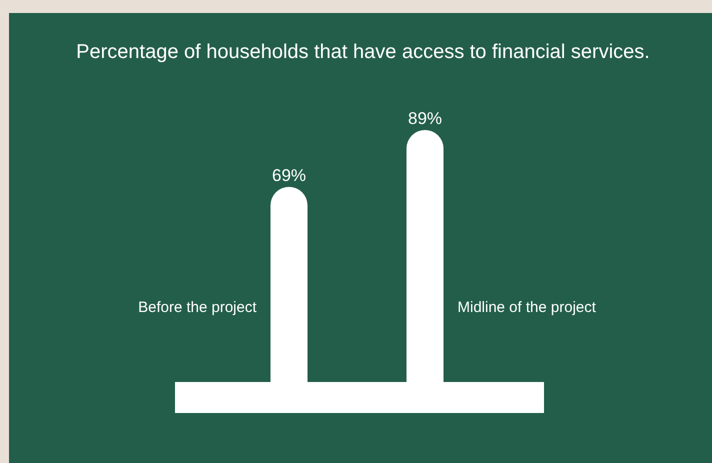  I want to click on data-label: 89%, so click(425, 118).